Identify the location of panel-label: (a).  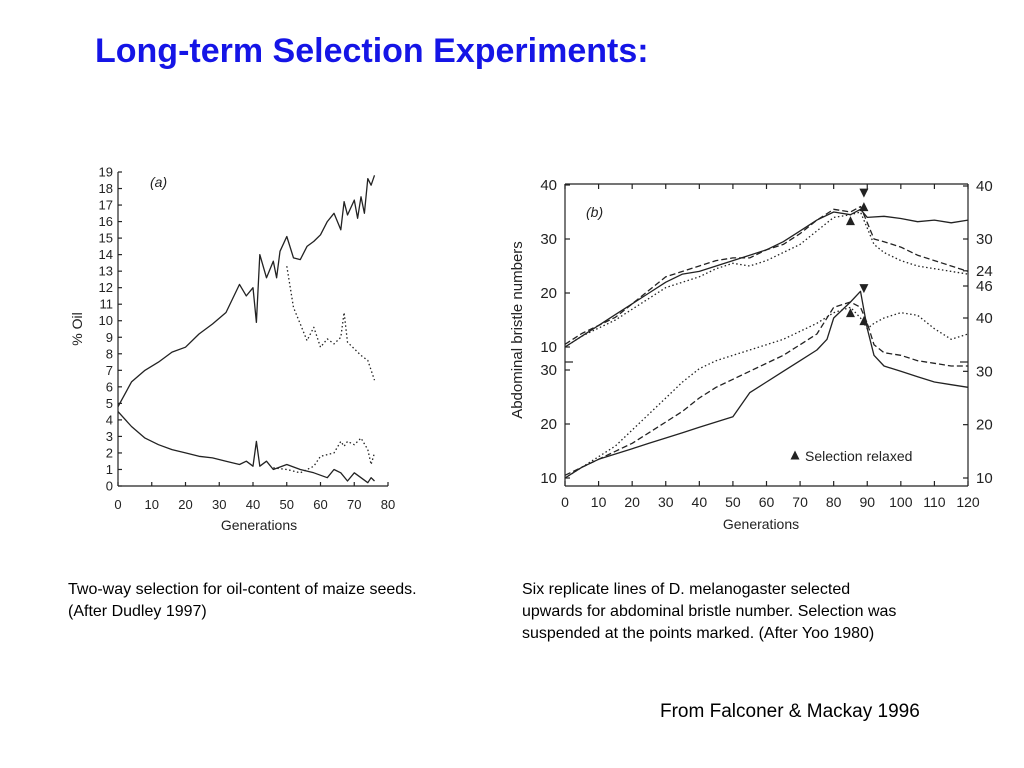
(158, 182).